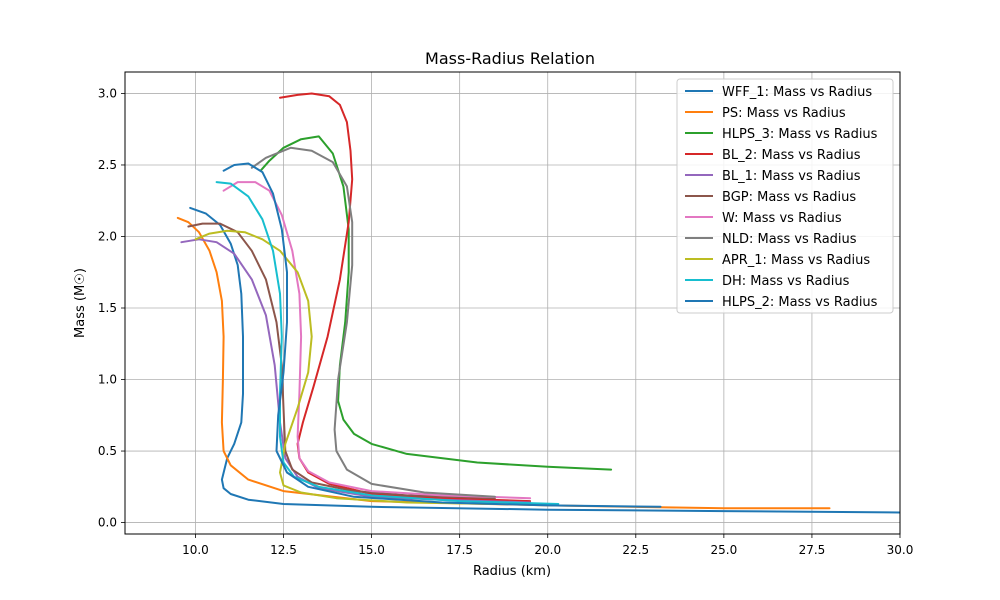  I want to click on y-tick-label: 2.5, so click(107, 165).